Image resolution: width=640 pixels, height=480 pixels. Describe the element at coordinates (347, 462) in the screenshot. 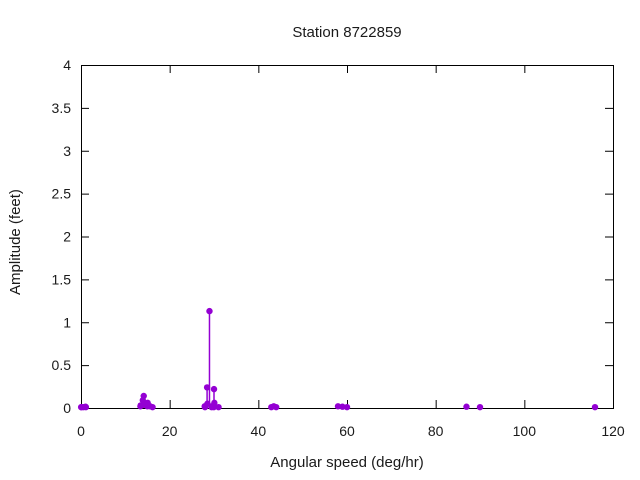

I see `x-axis-label: Angular speed (deg/hr)` at that location.